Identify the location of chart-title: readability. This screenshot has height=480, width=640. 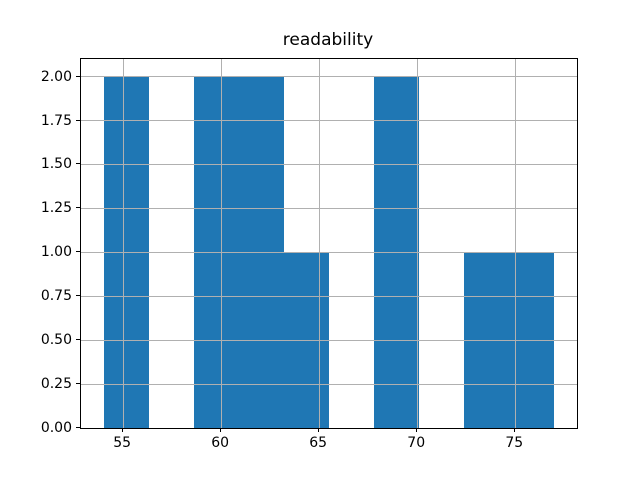
(328, 40).